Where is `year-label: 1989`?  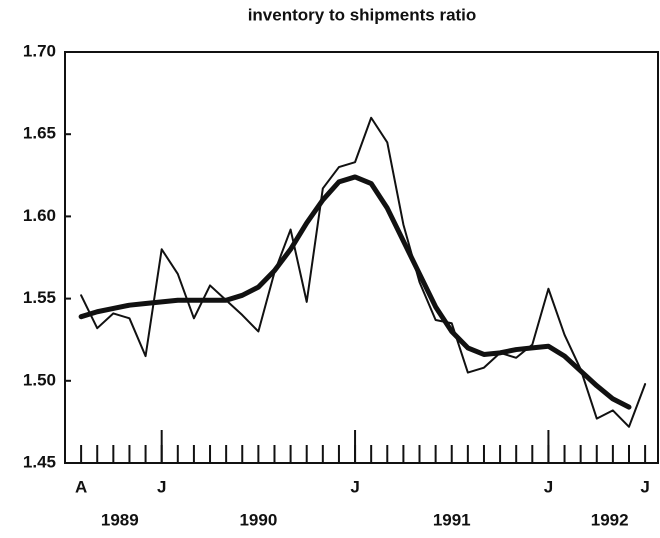
year-label: 1989 is located at coordinates (120, 519).